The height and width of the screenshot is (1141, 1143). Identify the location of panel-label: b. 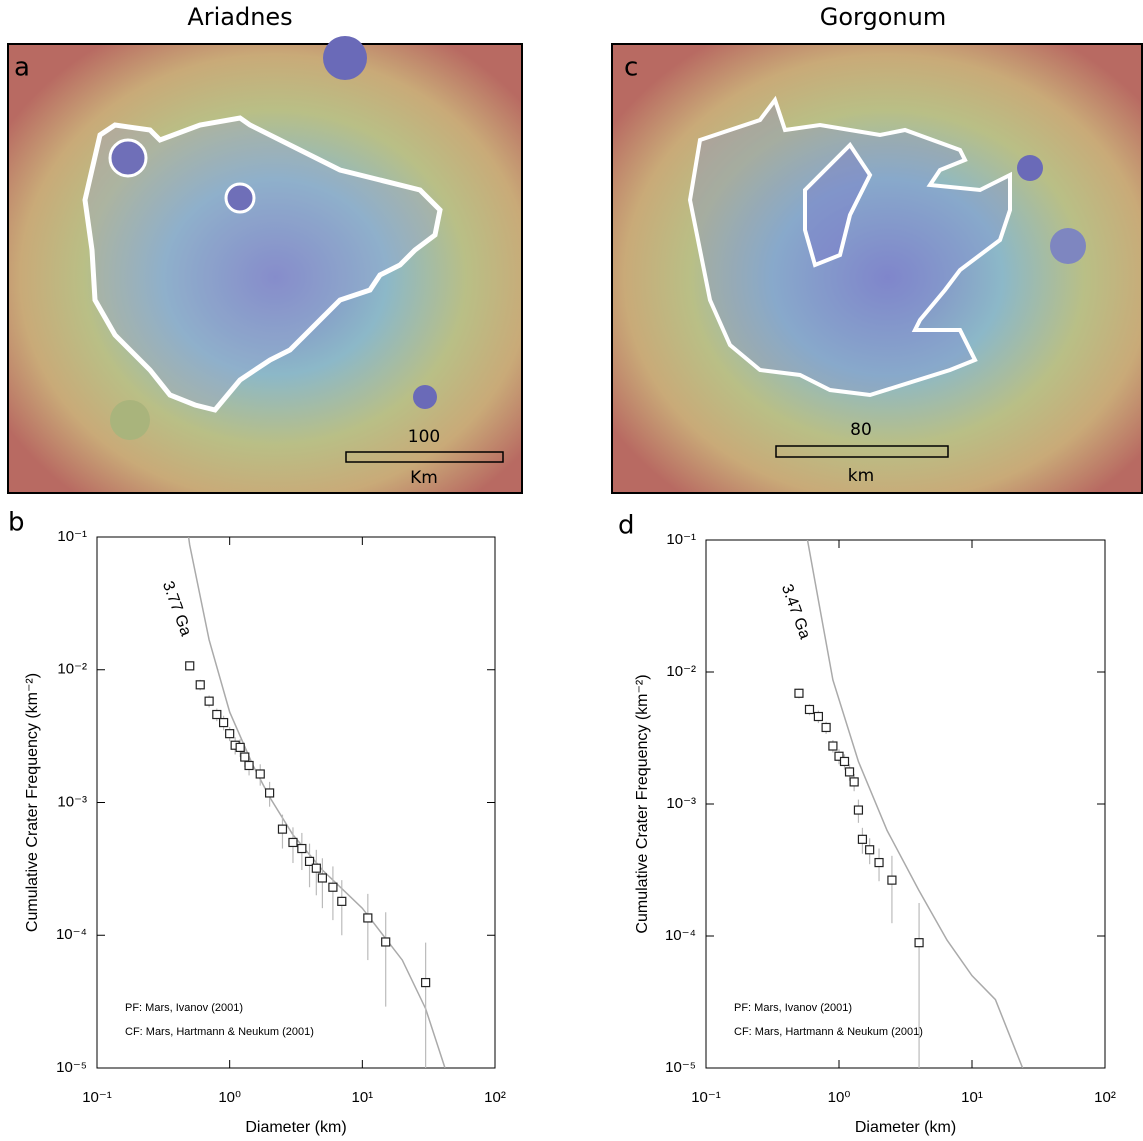
(16, 523).